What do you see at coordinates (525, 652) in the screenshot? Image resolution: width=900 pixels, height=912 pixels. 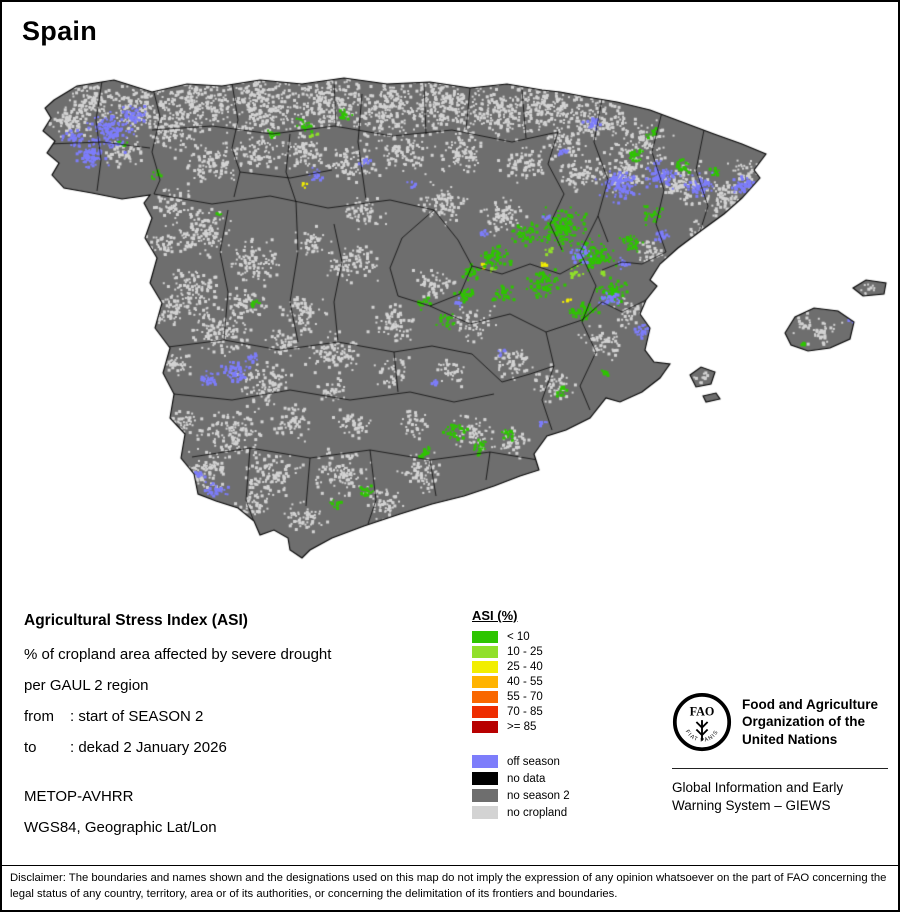 I see `legend-label: 10 - 25` at bounding box center [525, 652].